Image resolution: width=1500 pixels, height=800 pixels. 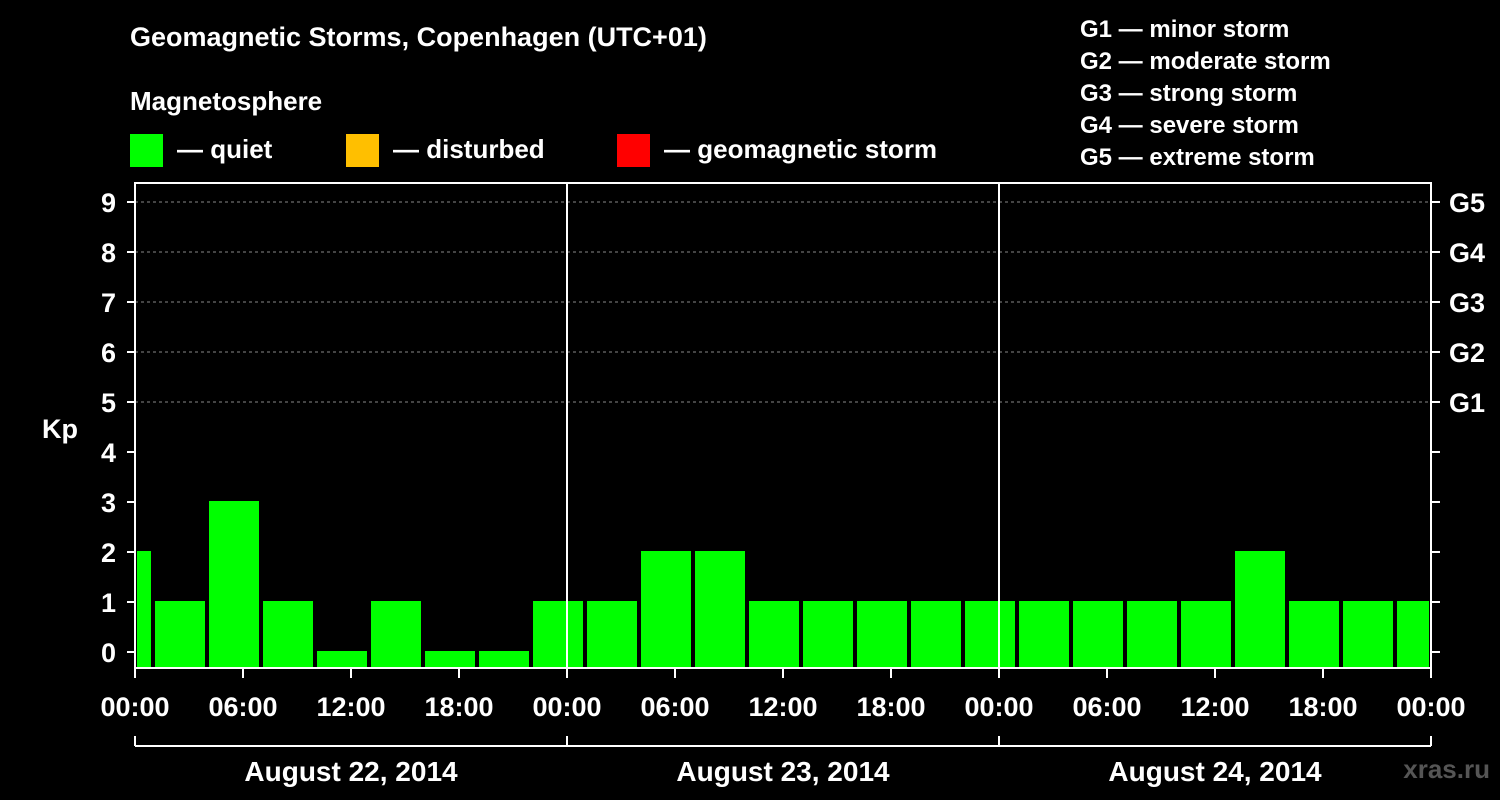 I want to click on x-tick-label-11: 18:00, so click(x=1322, y=707).